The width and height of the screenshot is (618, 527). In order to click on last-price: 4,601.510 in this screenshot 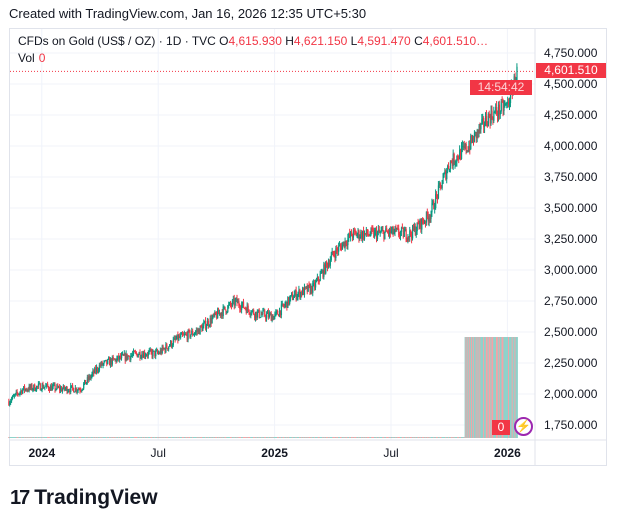, I will do `click(571, 70)`.